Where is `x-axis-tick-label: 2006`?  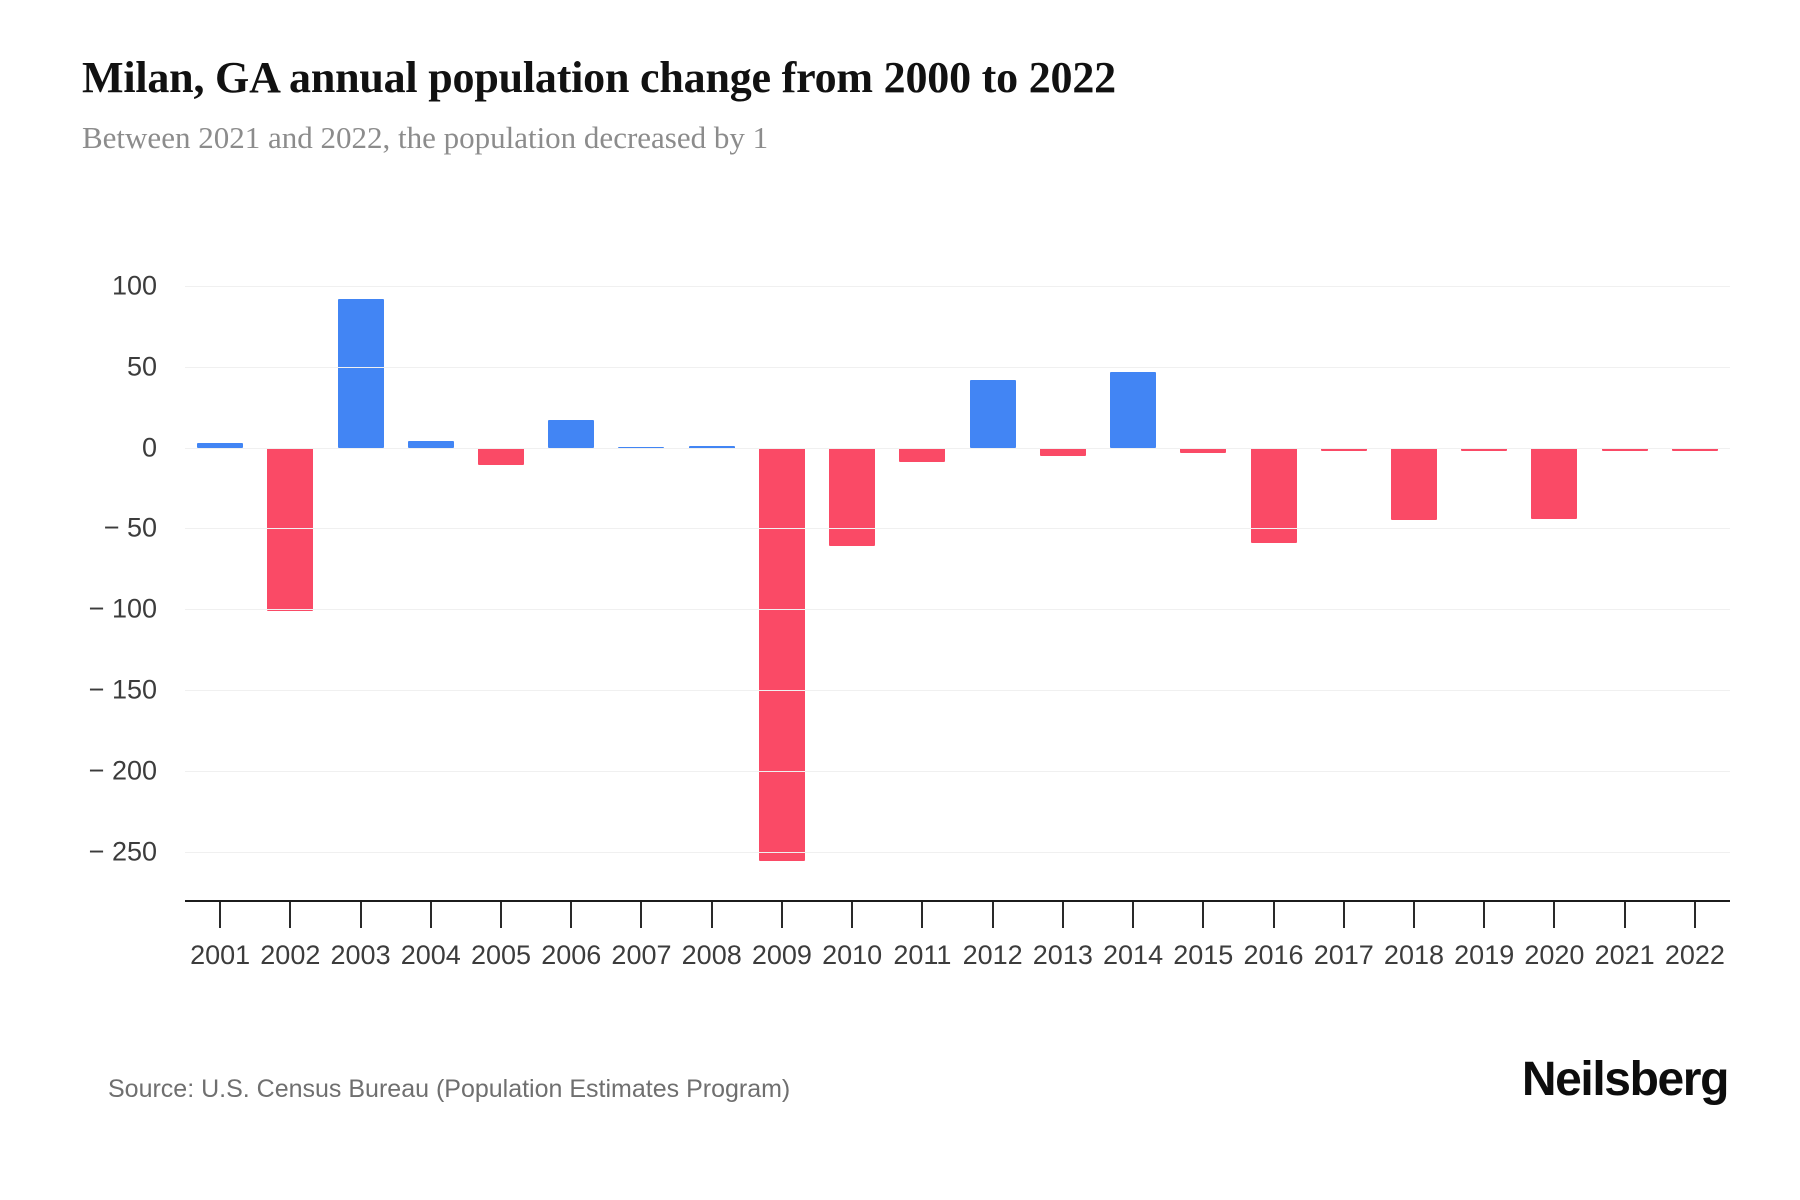 x-axis-tick-label: 2006 is located at coordinates (571, 955).